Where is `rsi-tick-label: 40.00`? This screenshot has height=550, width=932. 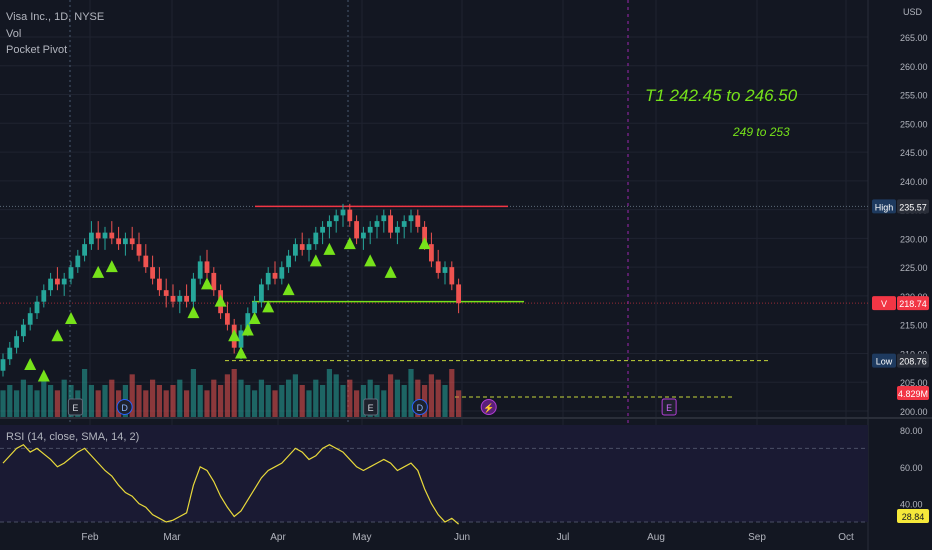
rsi-tick-label: 40.00 is located at coordinates (911, 505).